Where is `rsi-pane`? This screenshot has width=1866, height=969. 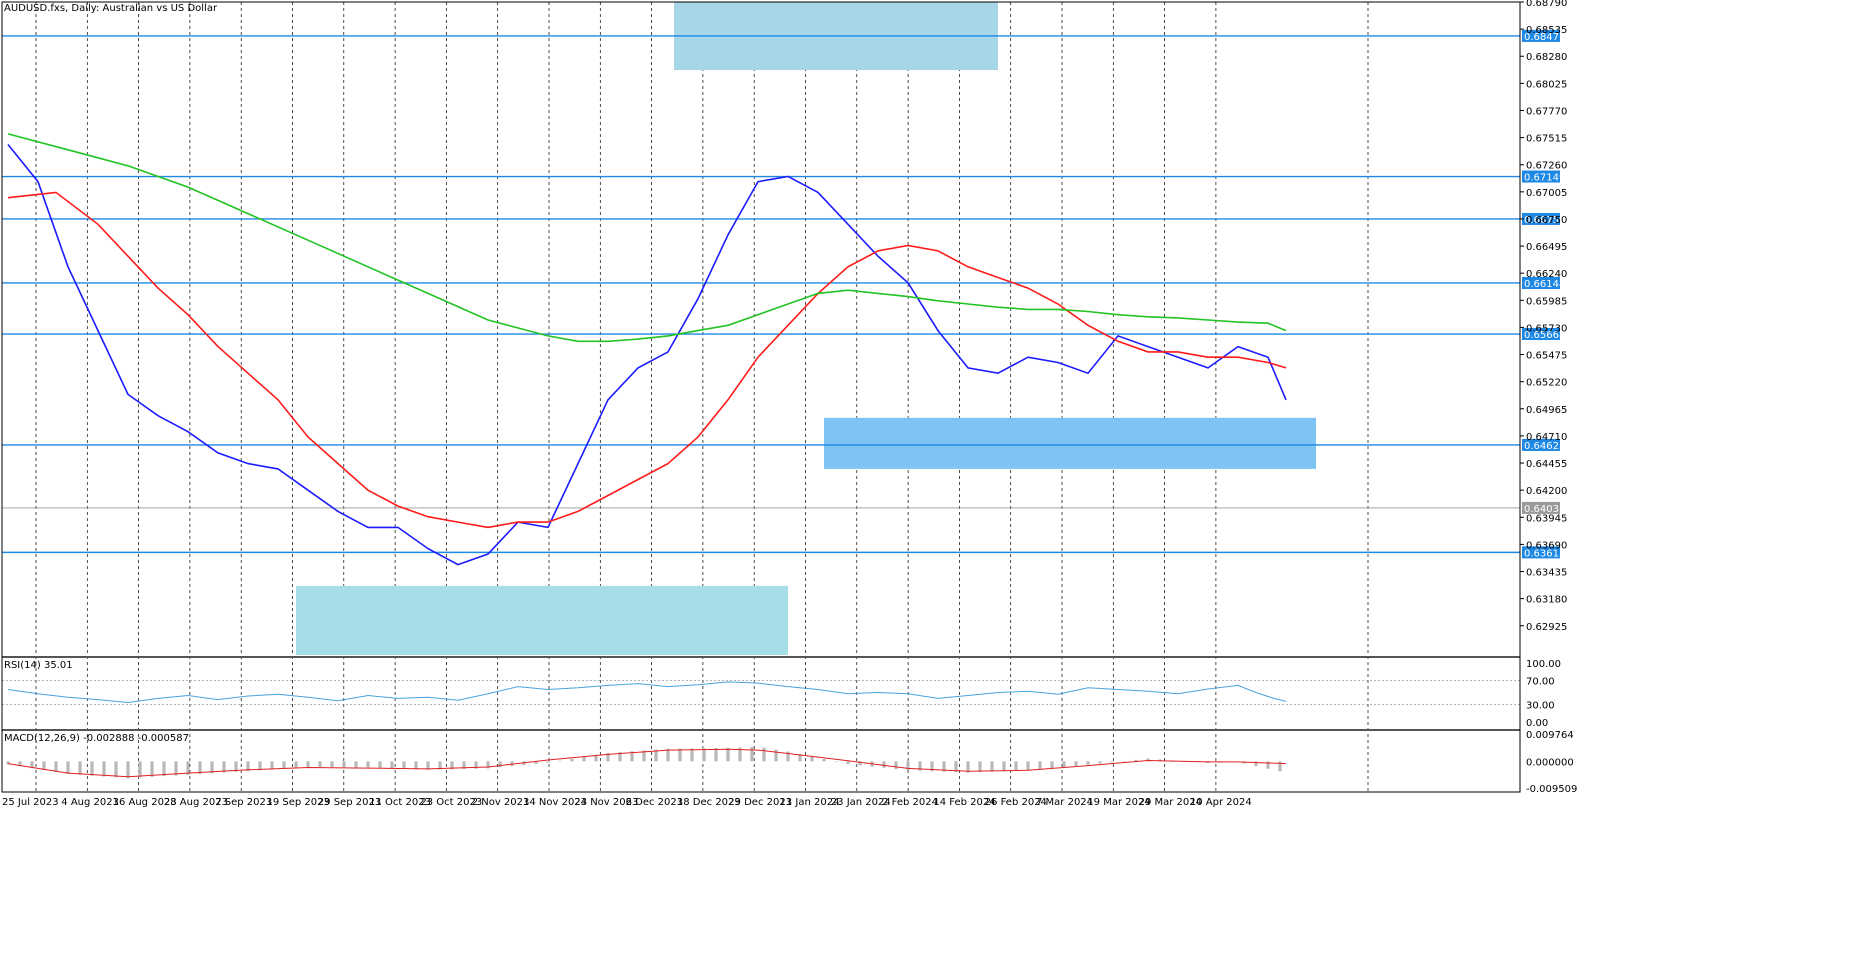 rsi-pane is located at coordinates (761, 692).